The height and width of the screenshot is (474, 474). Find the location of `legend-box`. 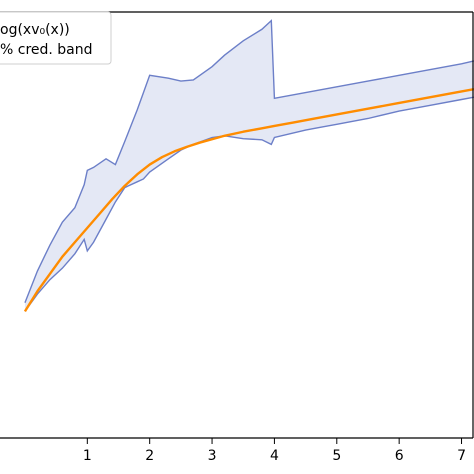

legend-box is located at coordinates (56, 38).